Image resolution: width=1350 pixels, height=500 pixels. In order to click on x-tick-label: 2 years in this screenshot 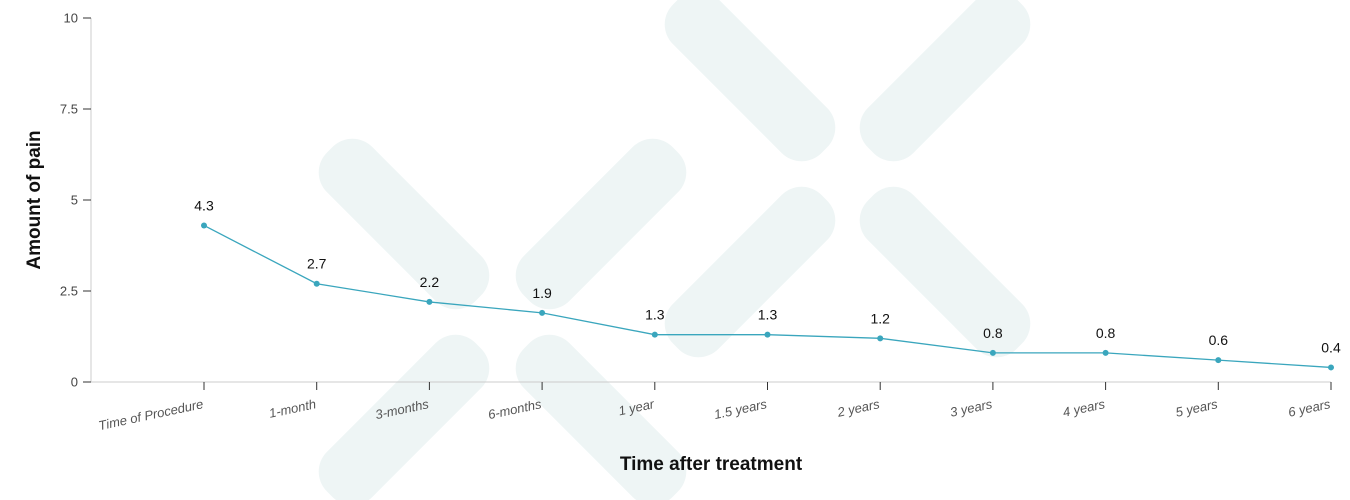, I will do `click(858, 408)`.